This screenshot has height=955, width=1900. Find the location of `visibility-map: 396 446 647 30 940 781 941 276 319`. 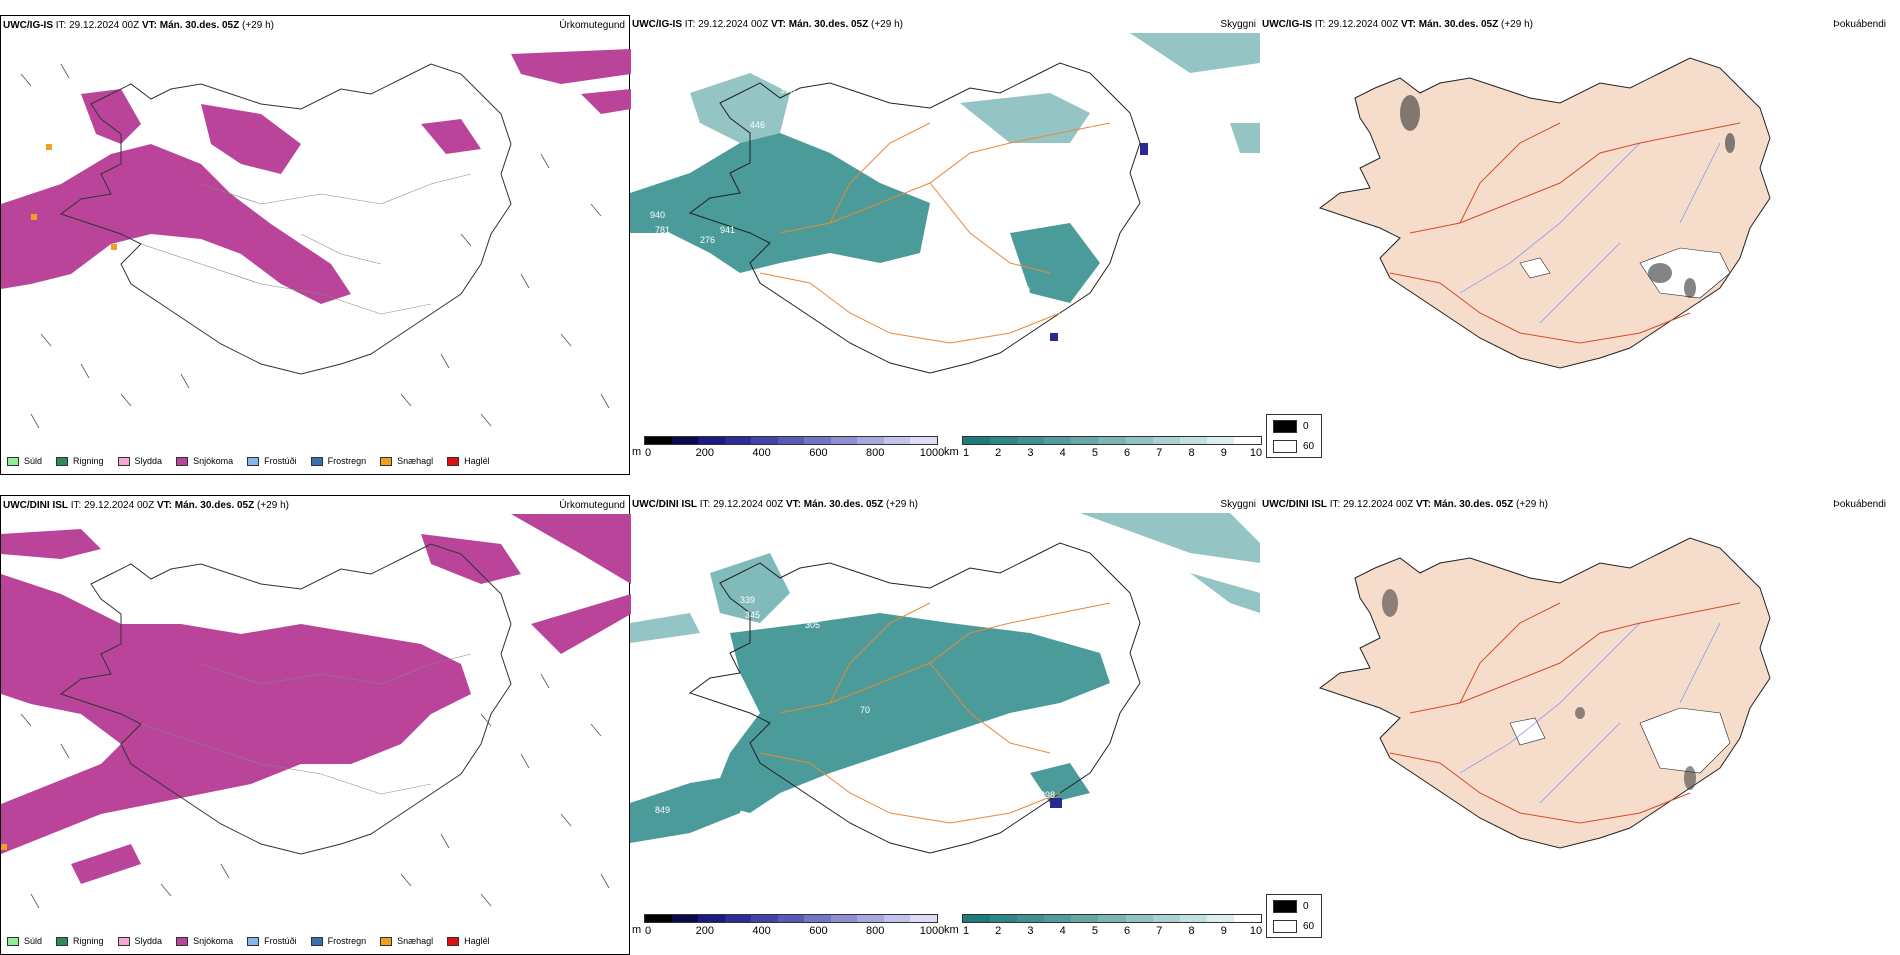

visibility-map: 396 446 647 30 940 781 941 276 319 is located at coordinates (945, 240).